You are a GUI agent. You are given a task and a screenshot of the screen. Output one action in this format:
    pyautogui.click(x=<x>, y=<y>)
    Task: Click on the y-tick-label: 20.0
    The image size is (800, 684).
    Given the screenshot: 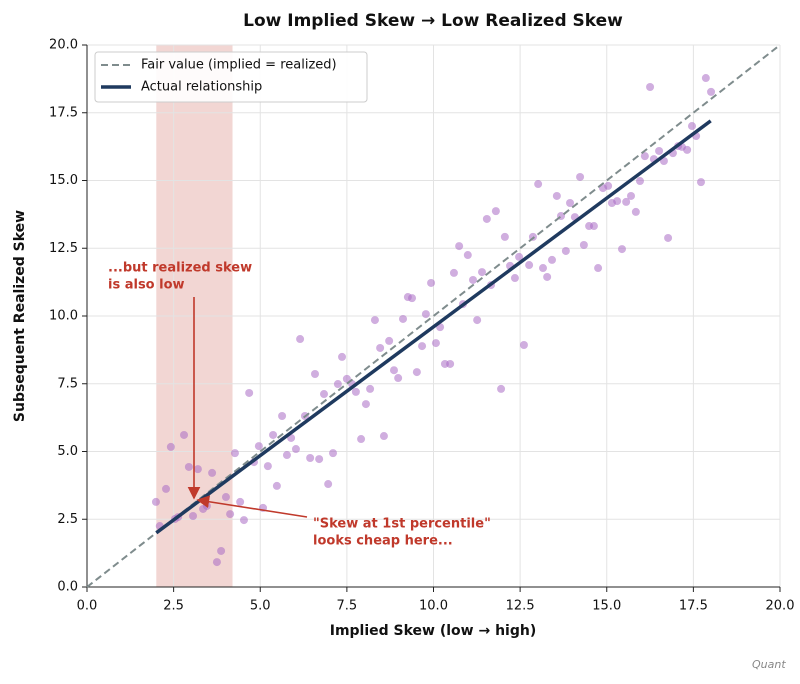 What is the action you would take?
    pyautogui.click(x=63, y=45)
    